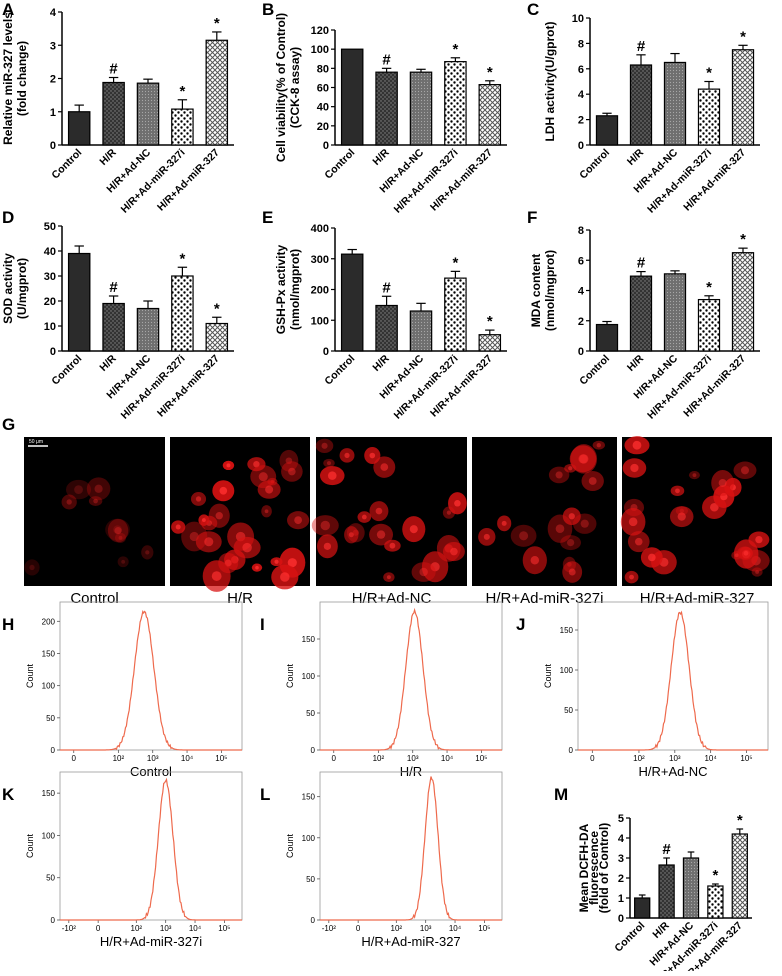 The width and height of the screenshot is (782, 976). I want to click on y-tick-label: 8, so click(581, 44).